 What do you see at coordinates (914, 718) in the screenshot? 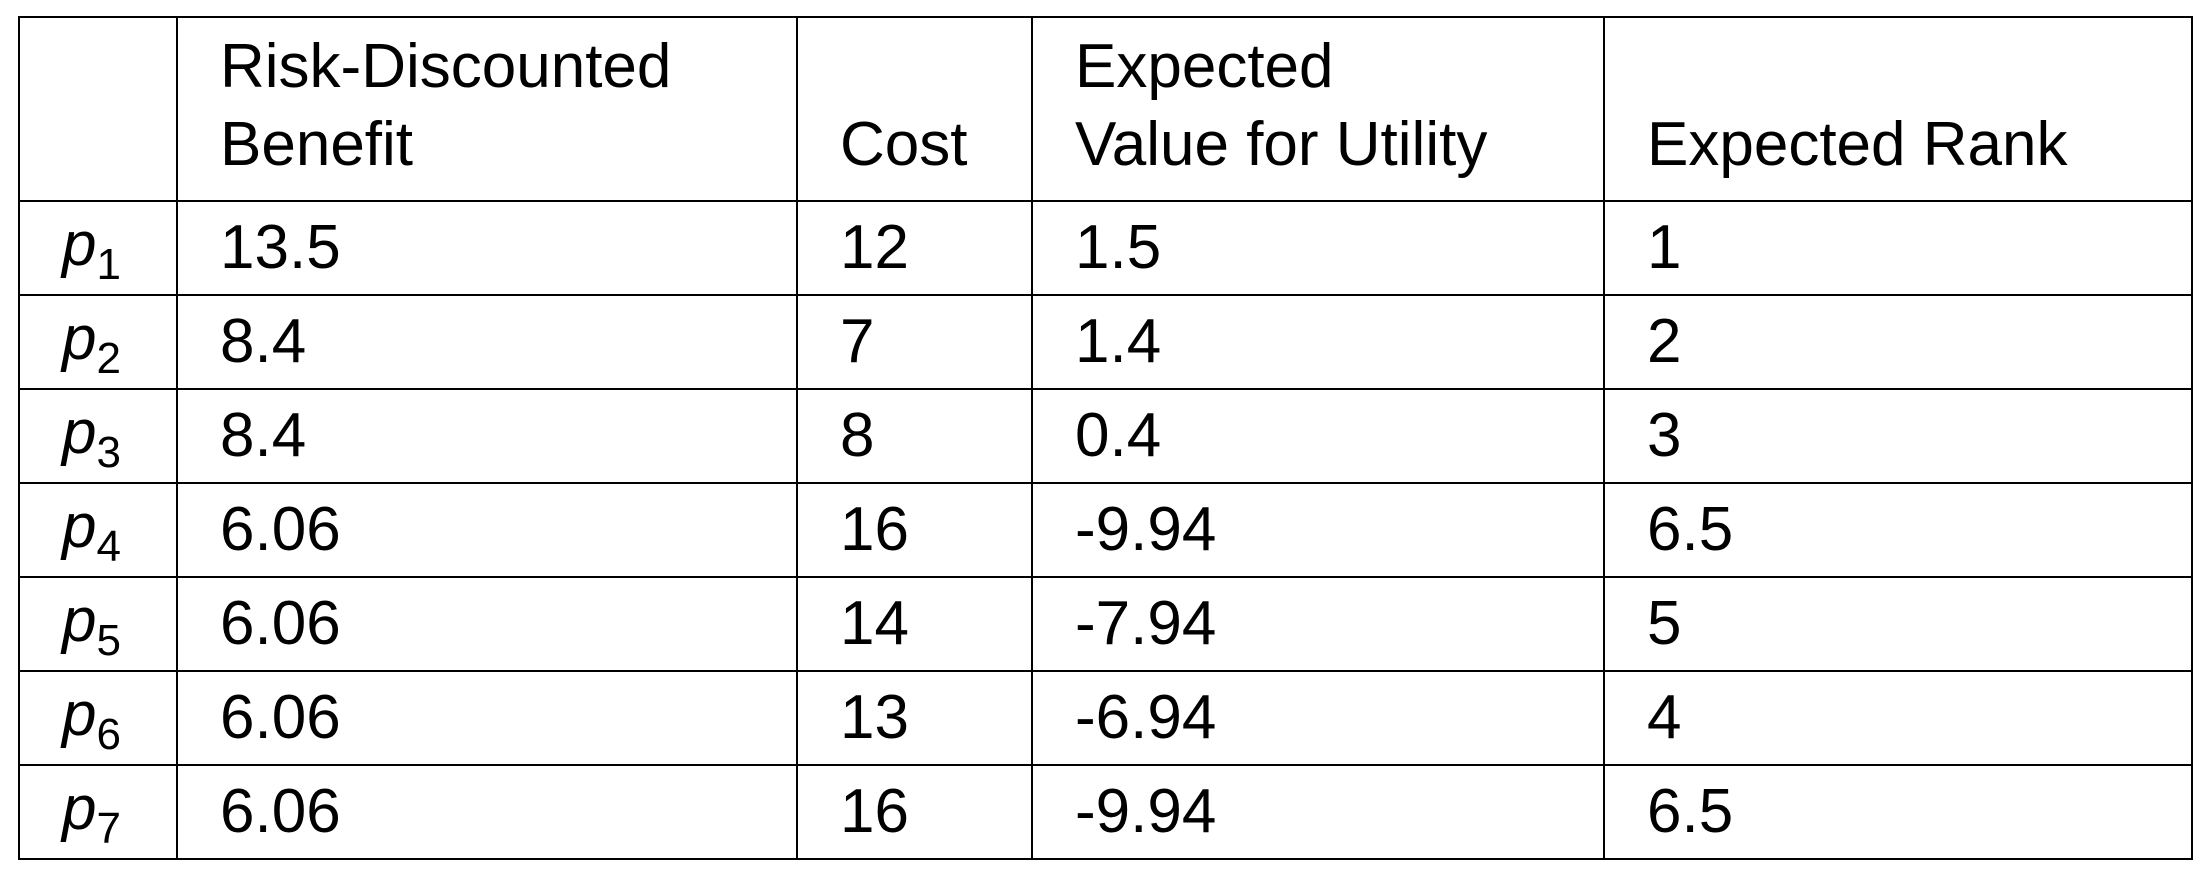
I see `cost-cell: 13` at bounding box center [914, 718].